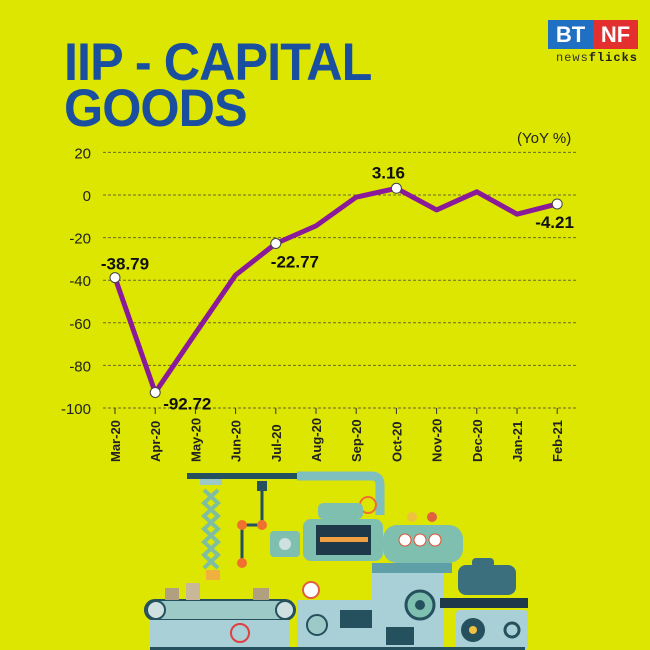 This screenshot has height=650, width=650. Describe the element at coordinates (115, 441) in the screenshot. I see `x-tick-label: Mar-20` at that location.